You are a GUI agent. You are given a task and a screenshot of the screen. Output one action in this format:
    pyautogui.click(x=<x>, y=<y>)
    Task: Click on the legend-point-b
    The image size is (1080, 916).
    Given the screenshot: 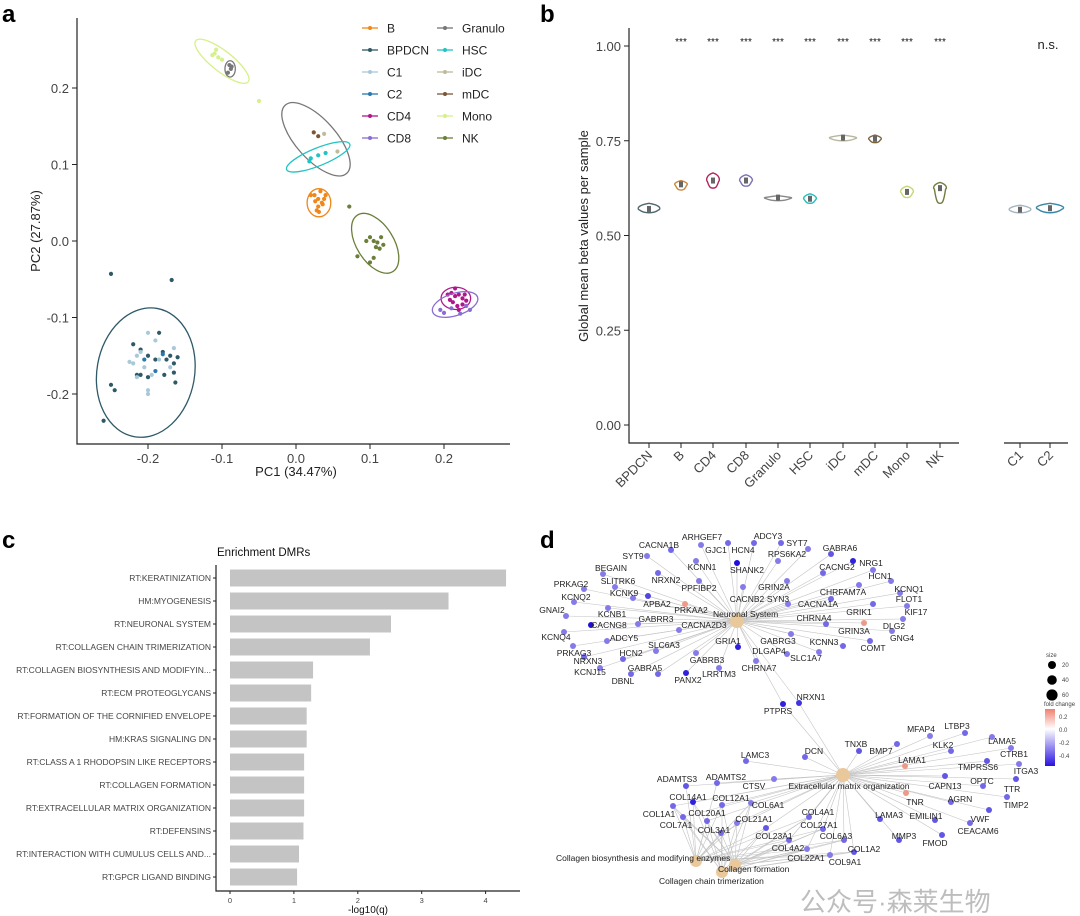 What is the action you would take?
    pyautogui.click(x=370, y=28)
    